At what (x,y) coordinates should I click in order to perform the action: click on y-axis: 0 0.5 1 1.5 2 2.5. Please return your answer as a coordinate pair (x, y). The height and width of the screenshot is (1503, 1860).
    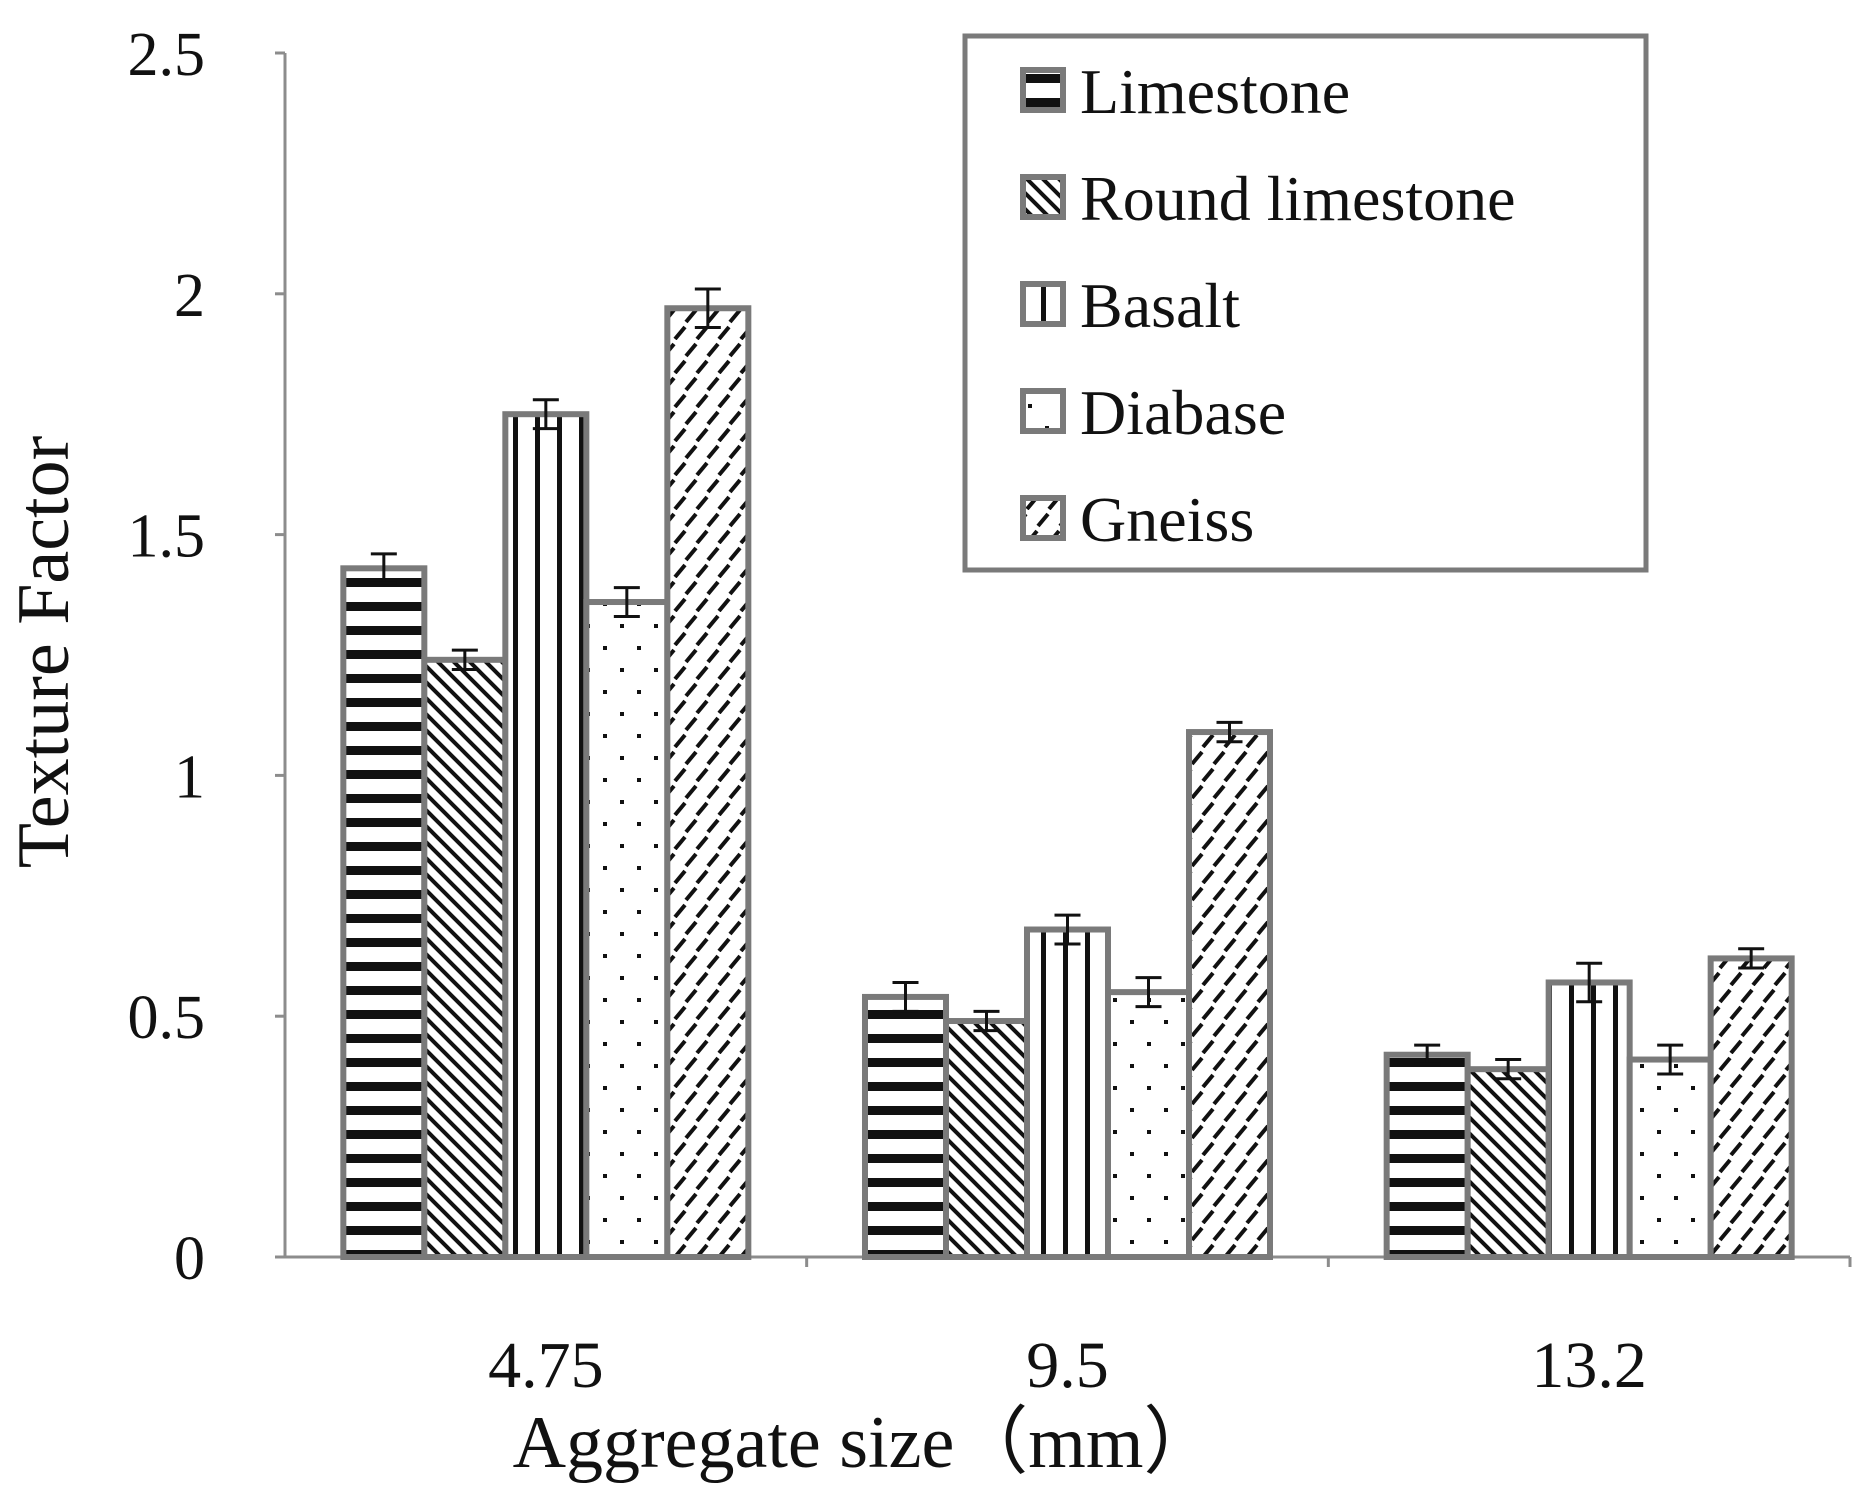
    Looking at the image, I should click on (207, 657).